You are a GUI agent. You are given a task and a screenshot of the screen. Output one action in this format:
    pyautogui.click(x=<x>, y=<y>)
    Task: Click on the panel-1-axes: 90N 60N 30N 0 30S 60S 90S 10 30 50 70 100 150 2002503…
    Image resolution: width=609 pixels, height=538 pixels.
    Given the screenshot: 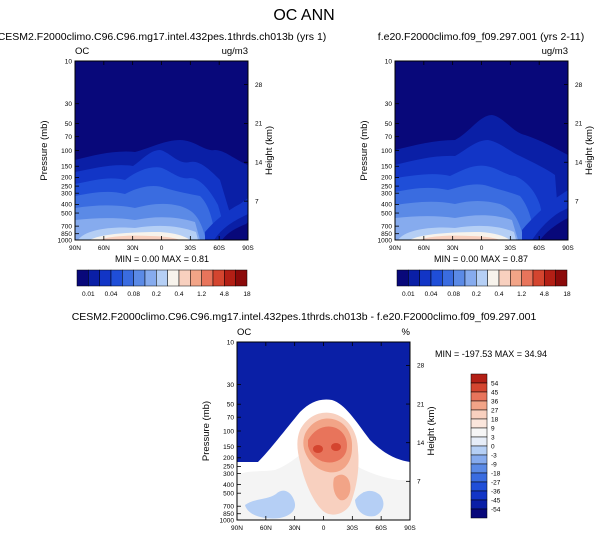 What is the action you would take?
    pyautogui.click(x=157, y=155)
    